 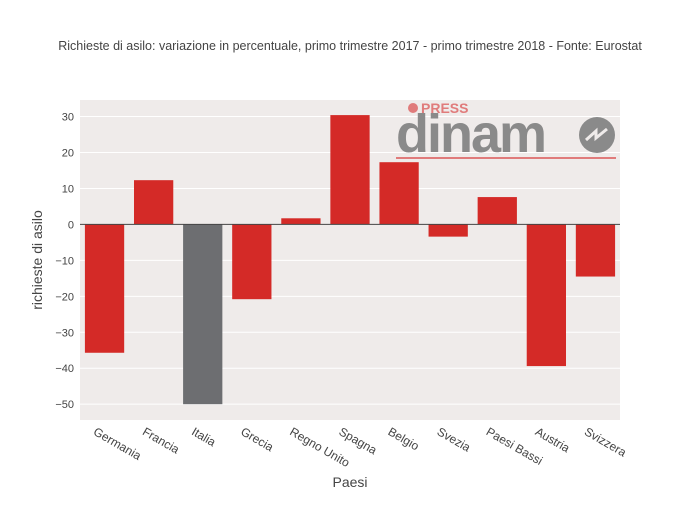 What do you see at coordinates (64, 297) in the screenshot?
I see `y-tick-label: −20` at bounding box center [64, 297].